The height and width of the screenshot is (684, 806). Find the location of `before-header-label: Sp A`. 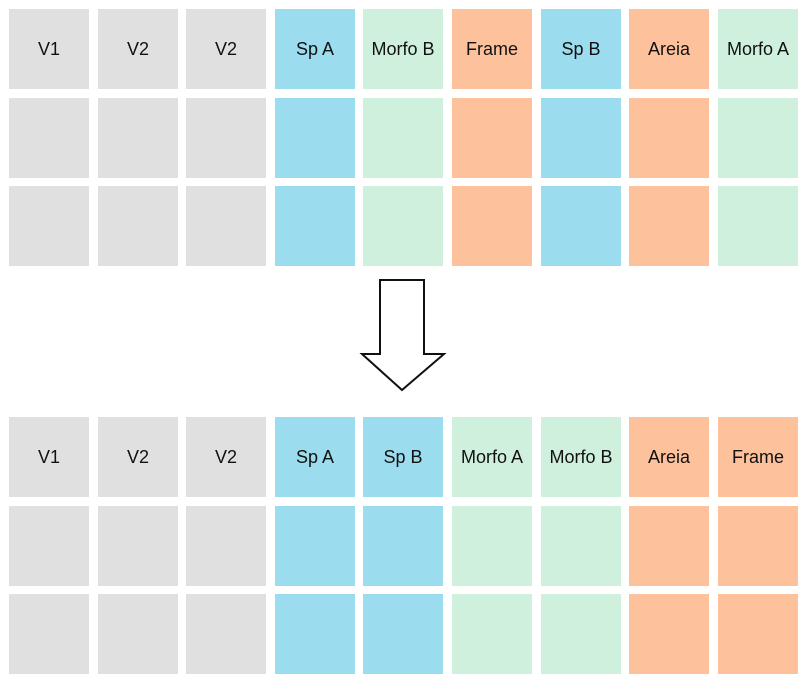

before-header-label: Sp A is located at coordinates (315, 48).